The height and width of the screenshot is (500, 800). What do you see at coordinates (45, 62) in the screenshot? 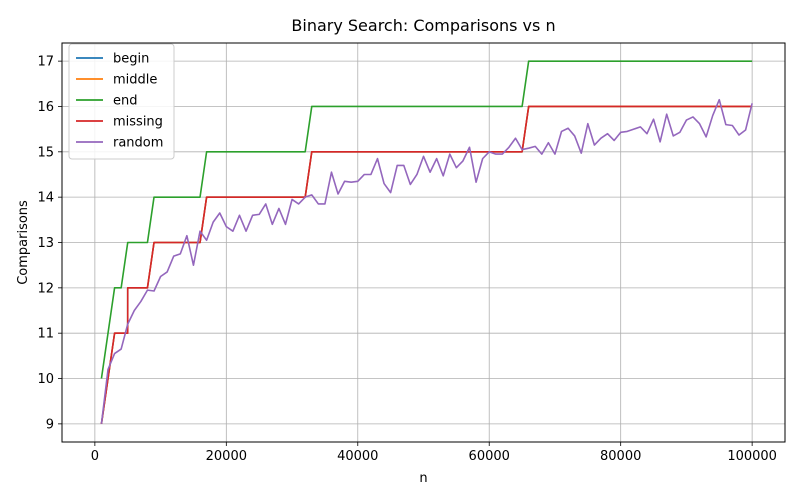
I see `y-tick-label: 17` at bounding box center [45, 62].